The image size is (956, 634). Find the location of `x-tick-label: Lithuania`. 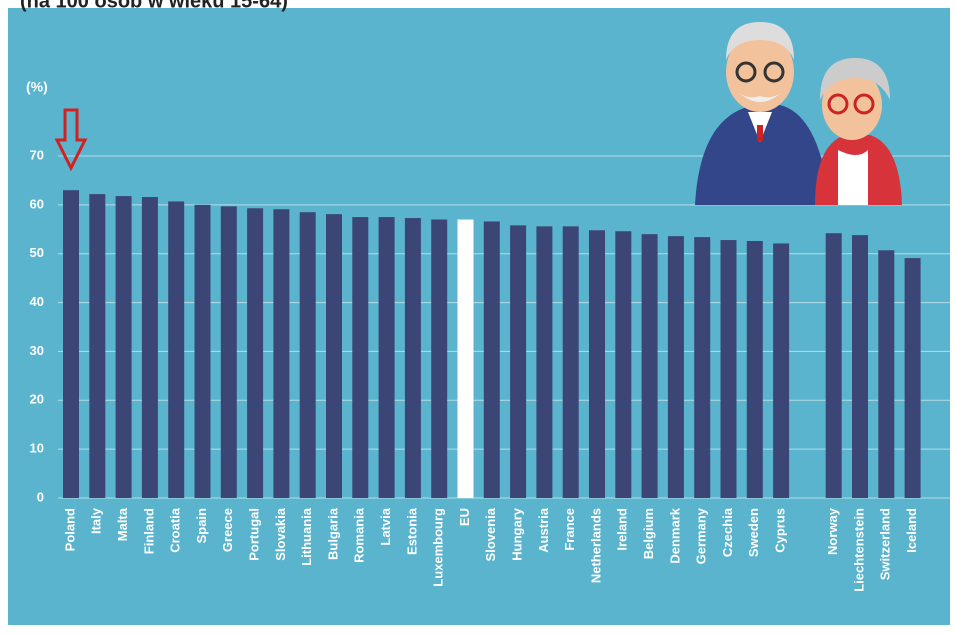

x-tick-label: Lithuania is located at coordinates (306, 536).